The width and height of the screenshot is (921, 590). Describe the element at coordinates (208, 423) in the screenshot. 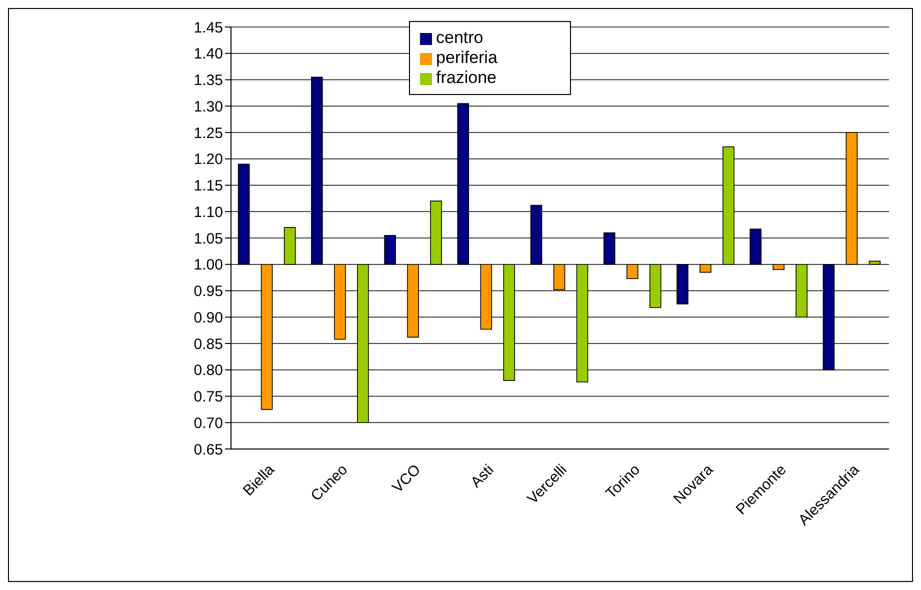

I see `y-tick-label: 0.70` at that location.